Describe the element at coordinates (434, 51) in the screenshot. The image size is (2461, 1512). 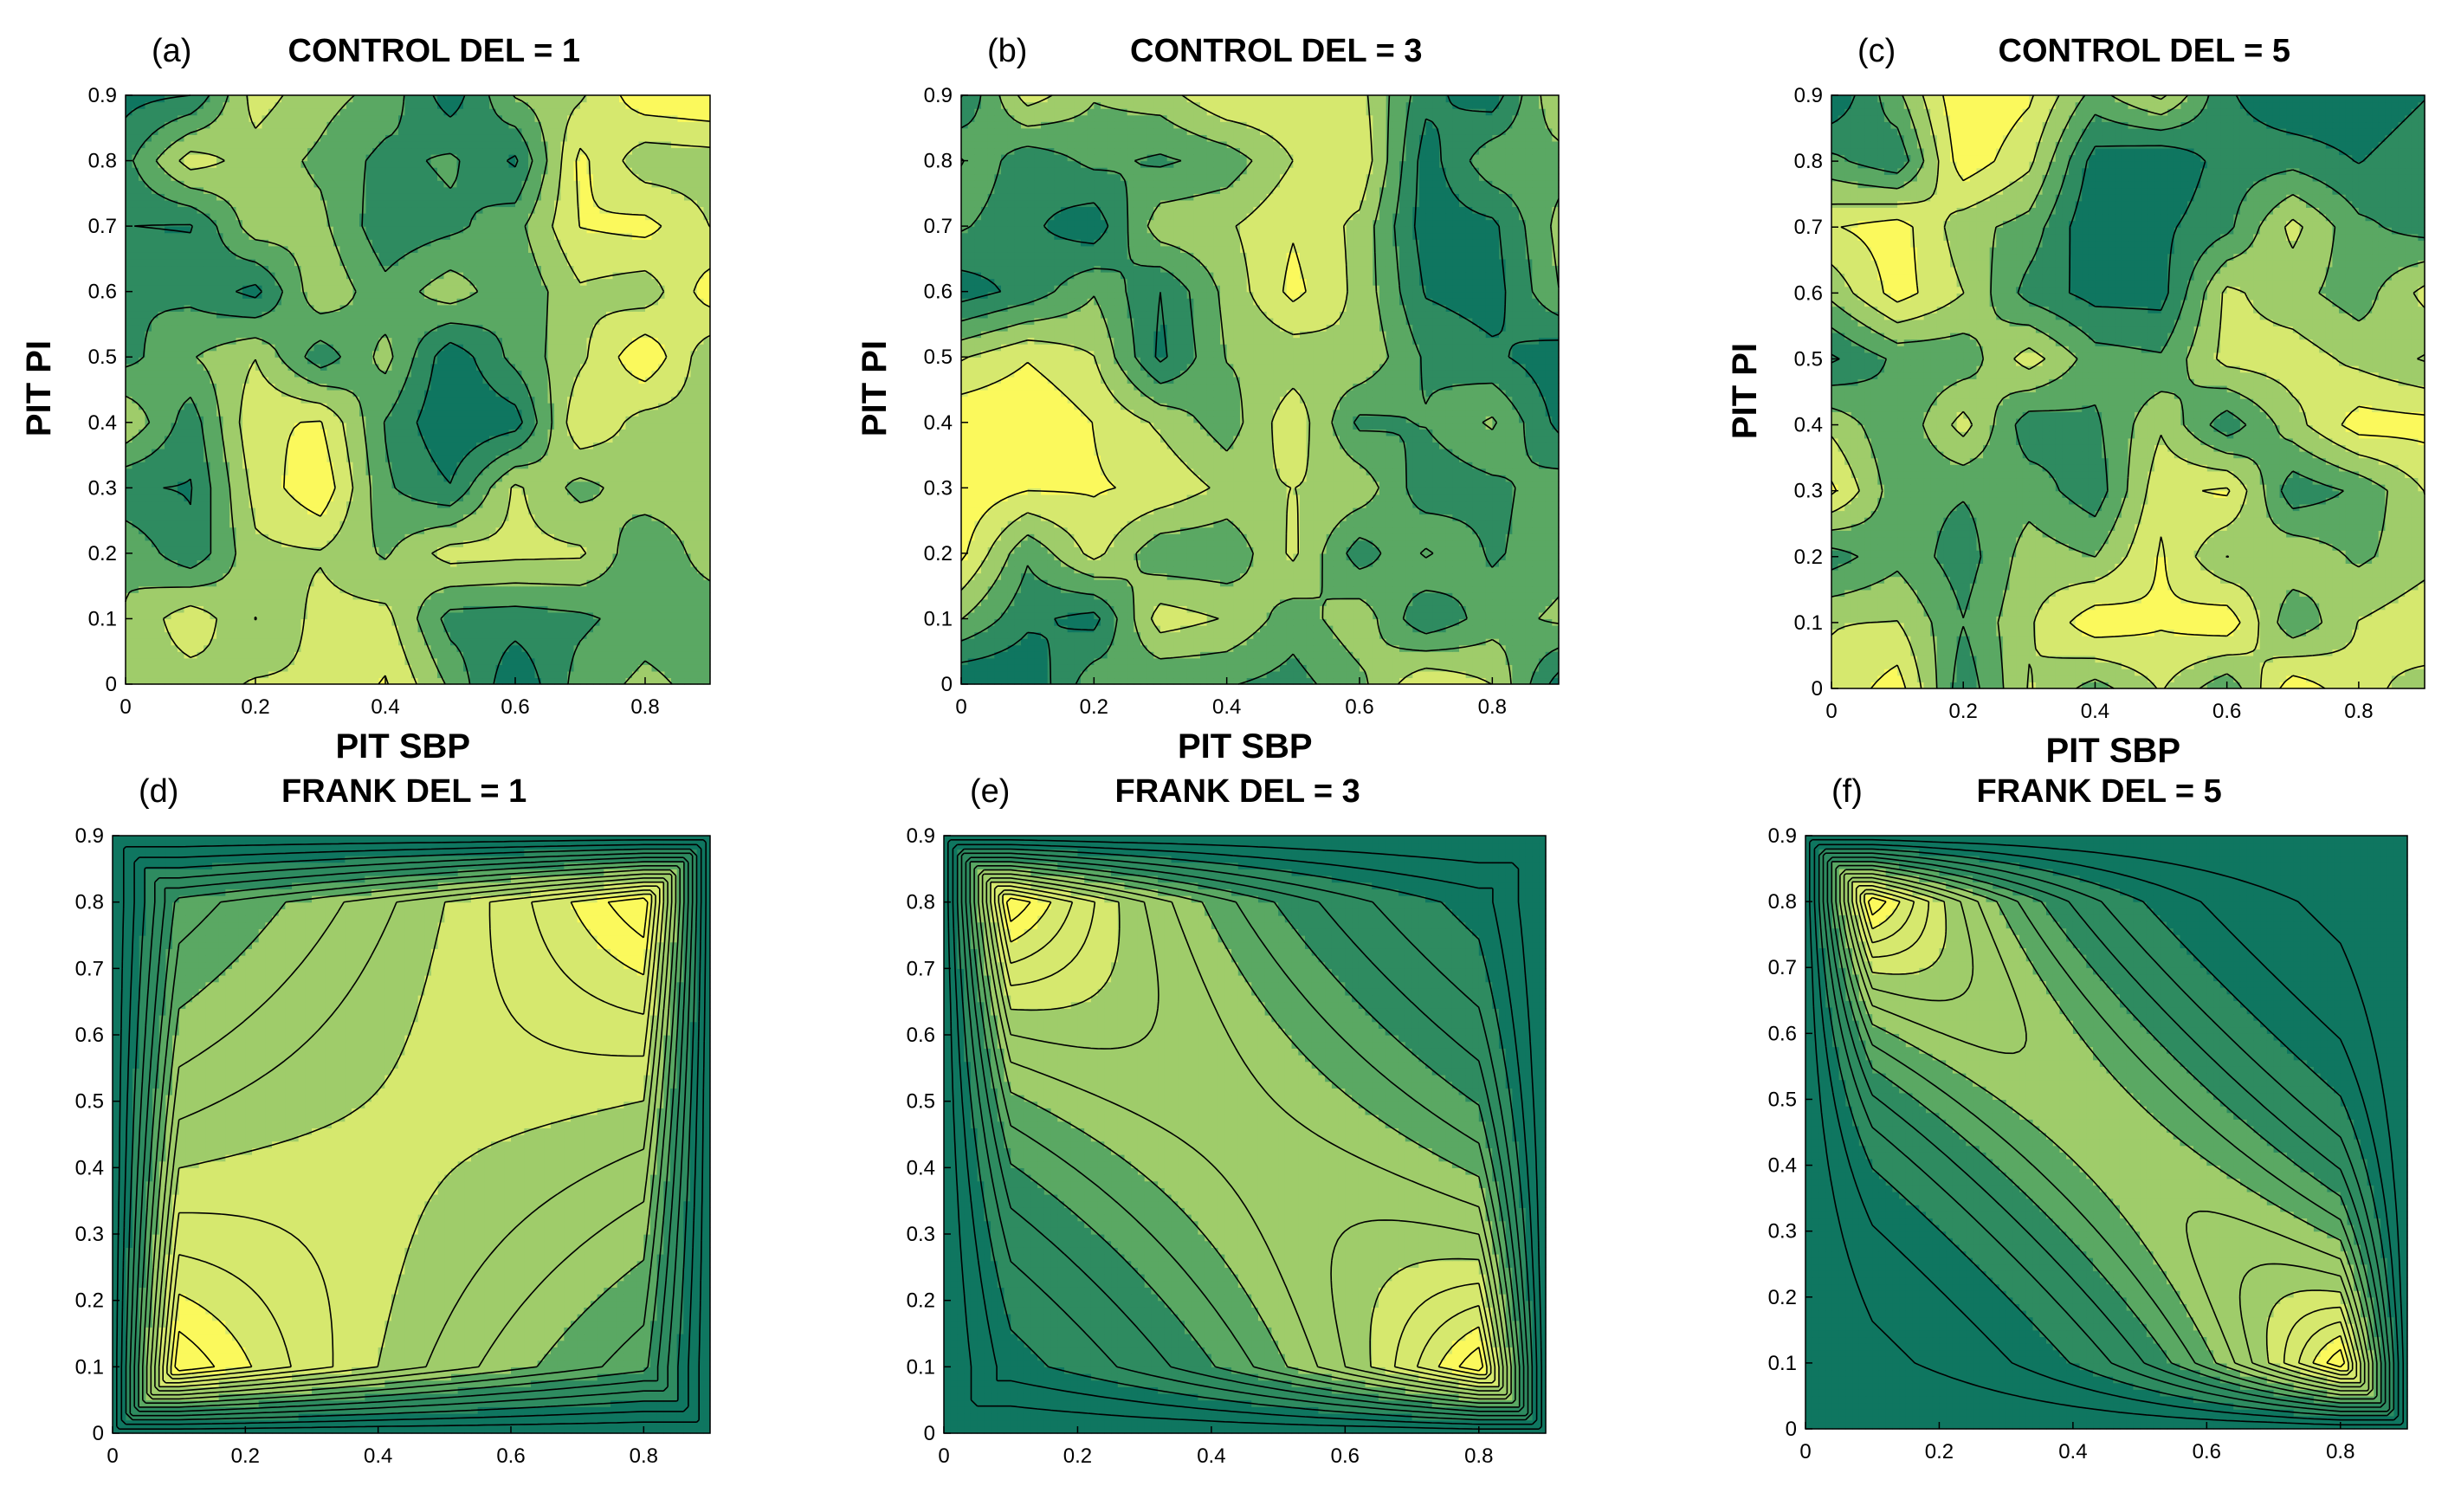
I see `panel-title: CONTROL DEL = 1` at that location.